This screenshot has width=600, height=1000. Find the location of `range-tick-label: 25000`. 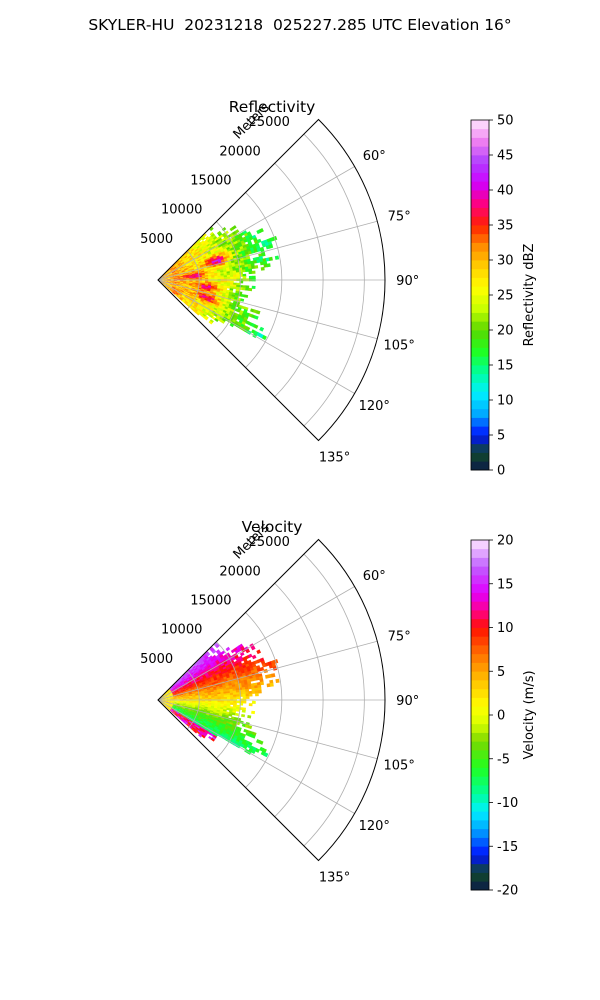

range-tick-label: 25000 is located at coordinates (269, 542).